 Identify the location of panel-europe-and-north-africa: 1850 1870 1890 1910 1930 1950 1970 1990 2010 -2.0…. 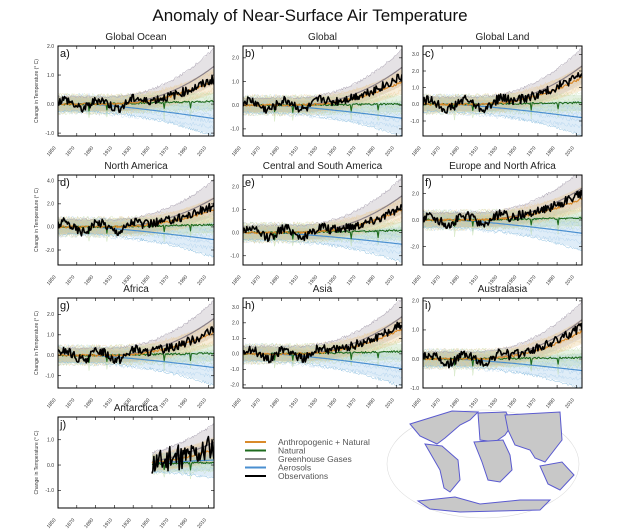
(496, 224).